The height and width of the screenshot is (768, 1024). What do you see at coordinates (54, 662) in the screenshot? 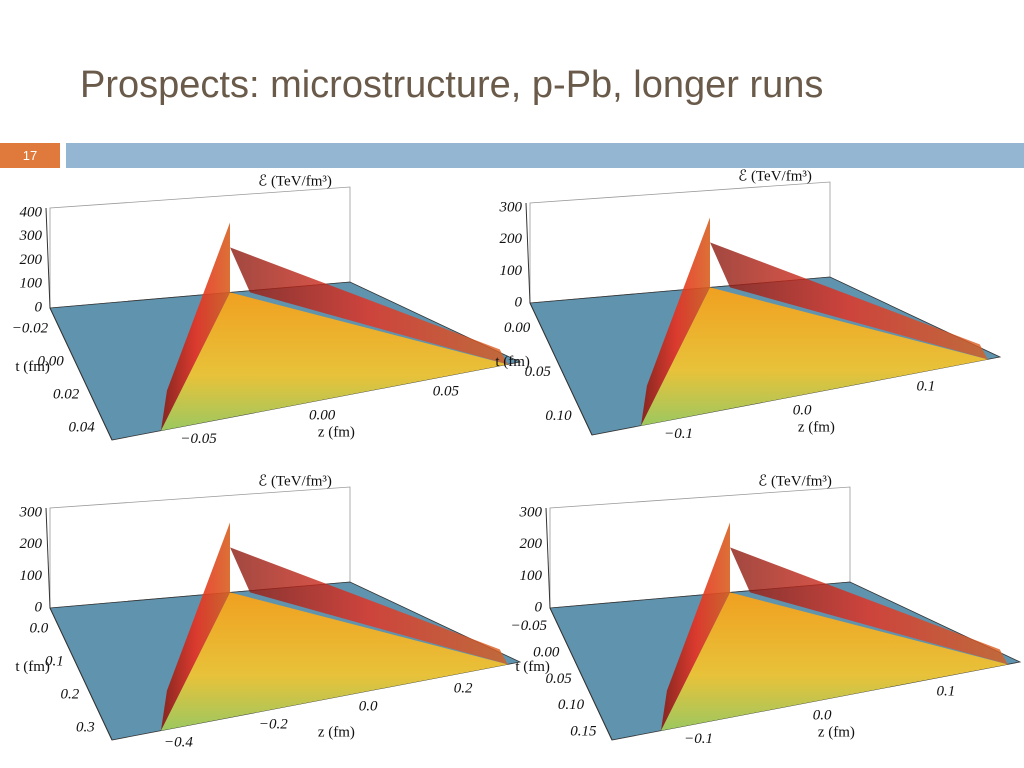
I see `t-tick-label: 0.1` at bounding box center [54, 662].